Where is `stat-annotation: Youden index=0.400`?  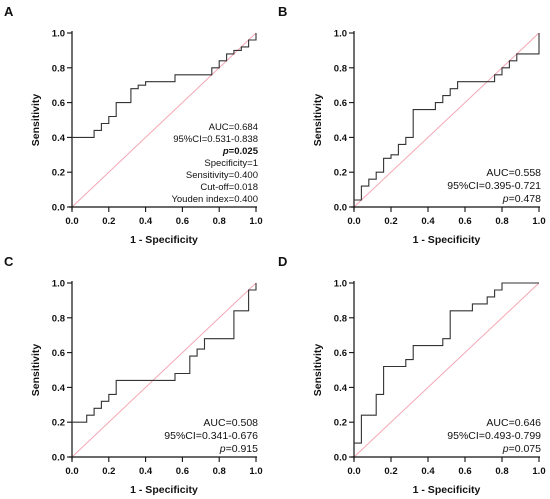
stat-annotation: Youden index=0.400 is located at coordinates (214, 199).